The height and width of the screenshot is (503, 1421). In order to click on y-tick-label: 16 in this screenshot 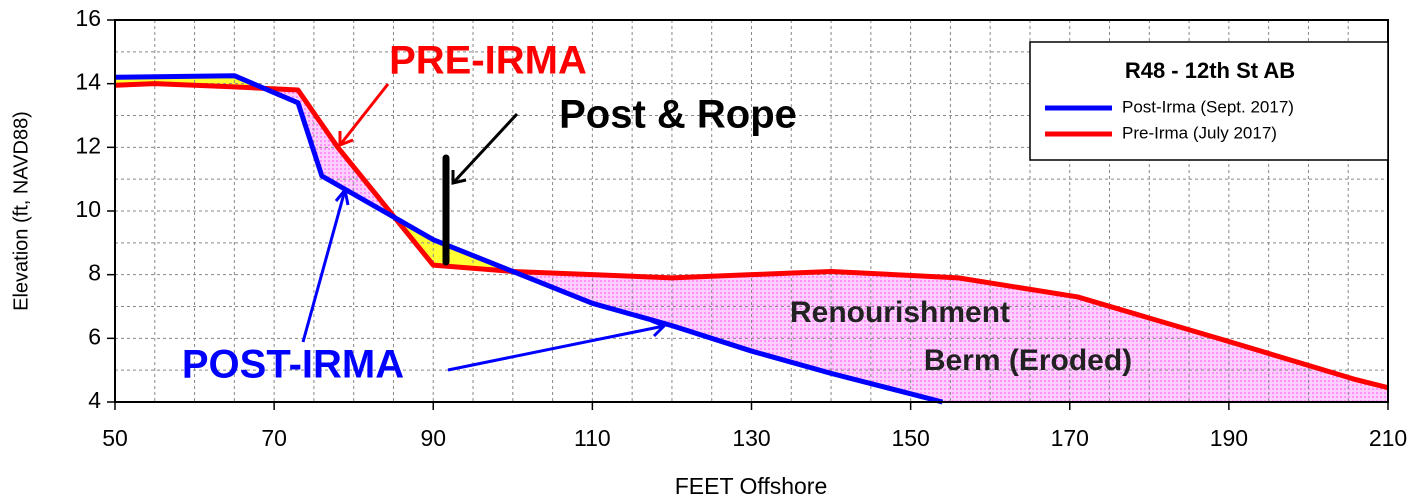, I will do `click(88, 18)`.